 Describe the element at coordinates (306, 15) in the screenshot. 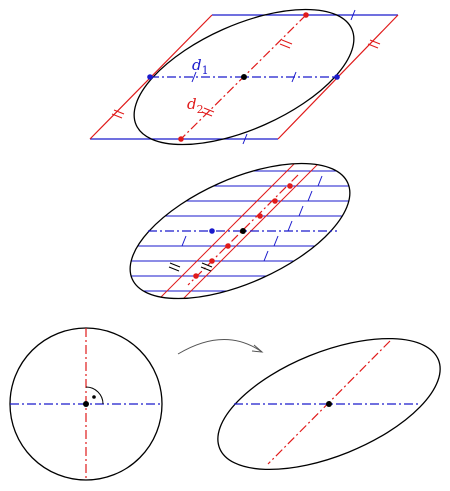

I see `point-d2-top` at that location.